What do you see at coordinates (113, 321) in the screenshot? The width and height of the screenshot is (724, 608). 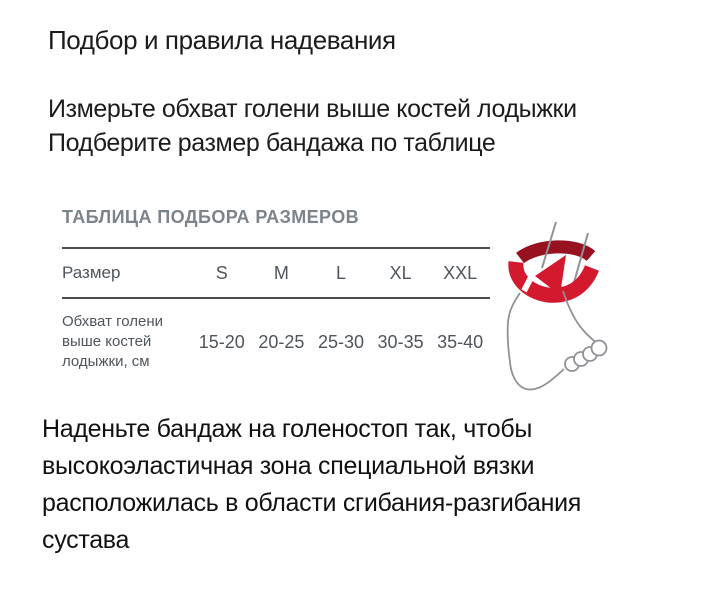 I see `measure-row-label-line: Обхват голени` at bounding box center [113, 321].